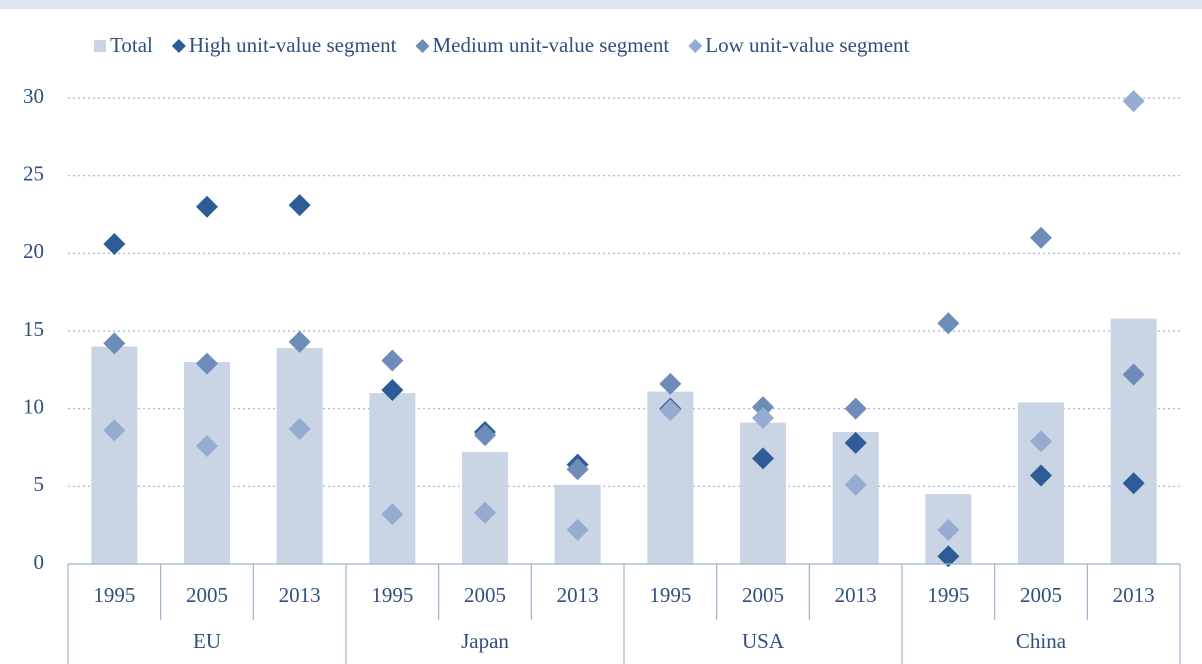  I want to click on legend-item: Medium unit-value segment, so click(542, 45).